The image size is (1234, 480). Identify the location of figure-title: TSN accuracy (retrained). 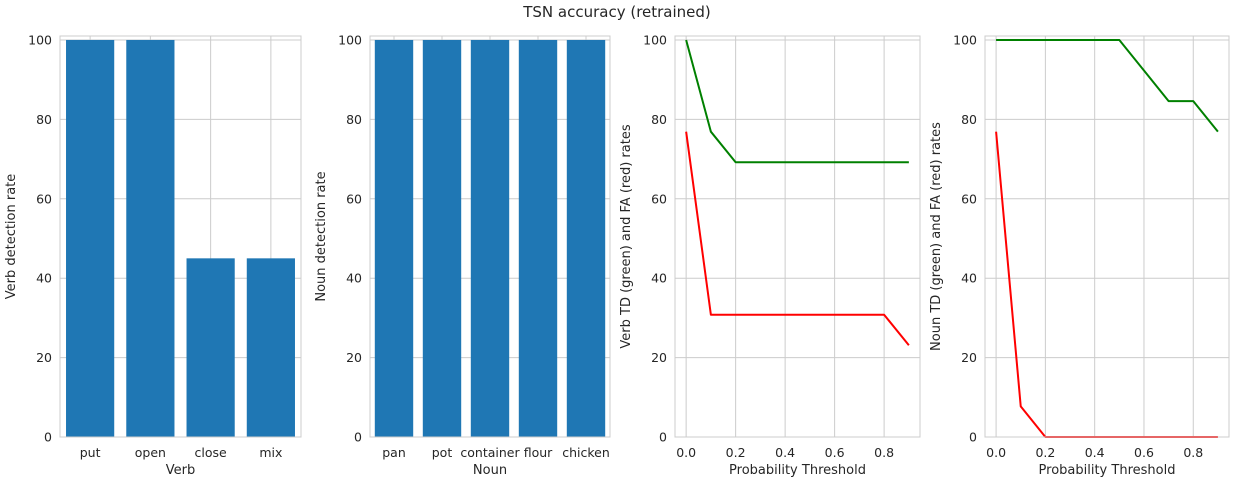
(616, 12).